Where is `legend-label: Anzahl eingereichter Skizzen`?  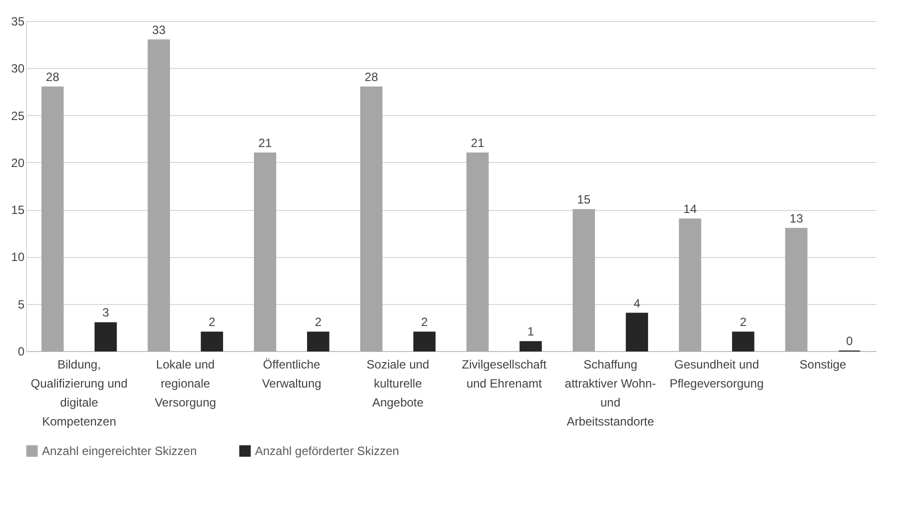
legend-label: Anzahl eingereichter Skizzen is located at coordinates (119, 451).